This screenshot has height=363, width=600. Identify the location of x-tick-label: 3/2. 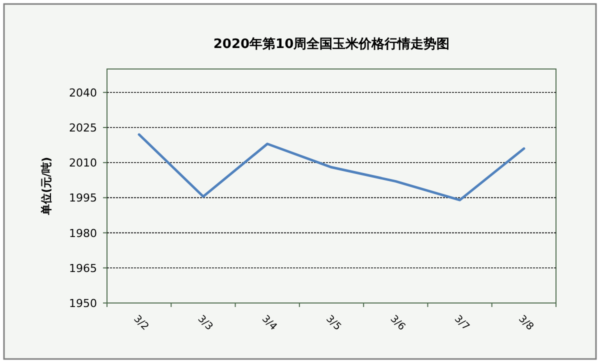
(140, 323).